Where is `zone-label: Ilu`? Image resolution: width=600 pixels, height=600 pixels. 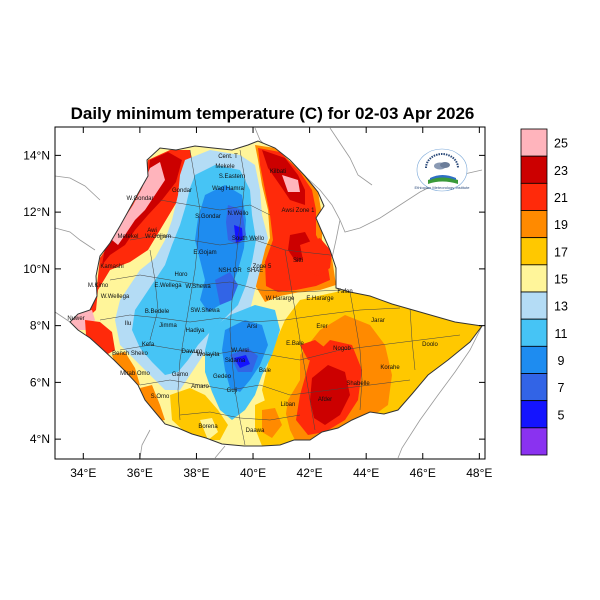
zone-label: Ilu is located at coordinates (128, 324).